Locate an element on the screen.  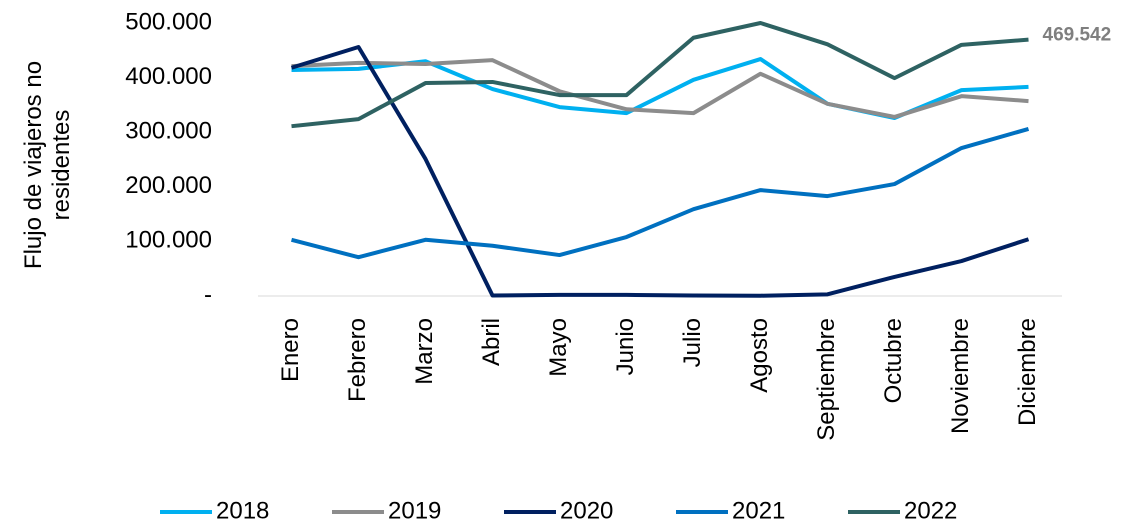
x-tick-label: Diciembre is located at coordinates (1027, 372).